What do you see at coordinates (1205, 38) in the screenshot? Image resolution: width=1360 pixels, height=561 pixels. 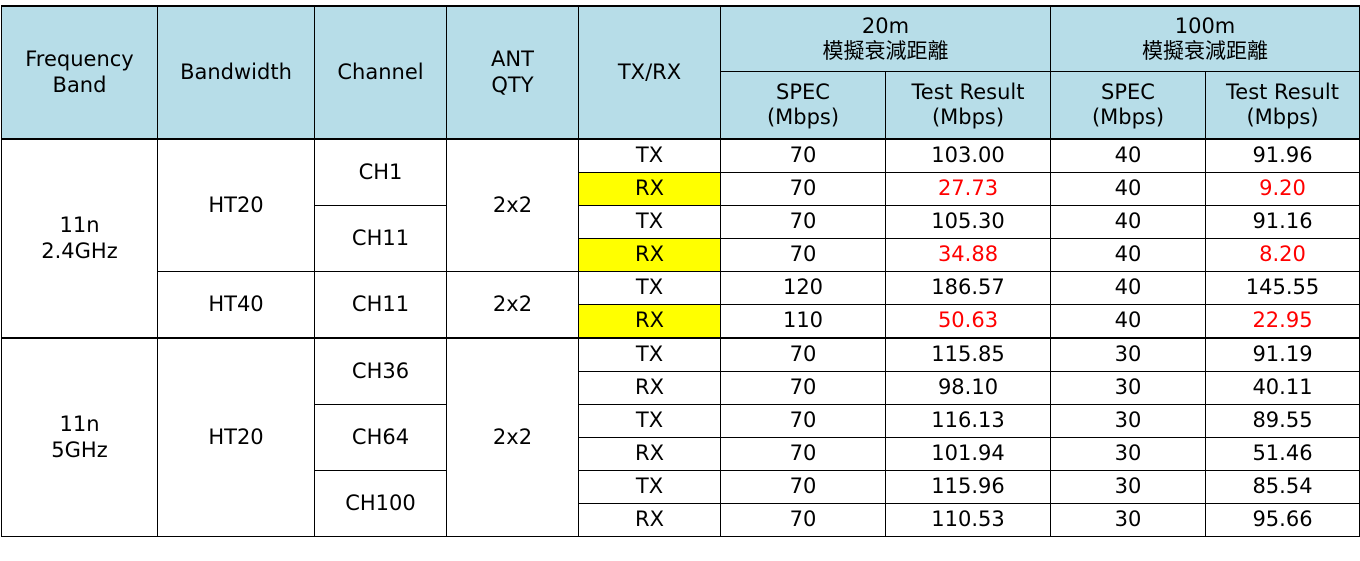 I see `header-100m-group: 100m 模擬衰減距離` at bounding box center [1205, 38].